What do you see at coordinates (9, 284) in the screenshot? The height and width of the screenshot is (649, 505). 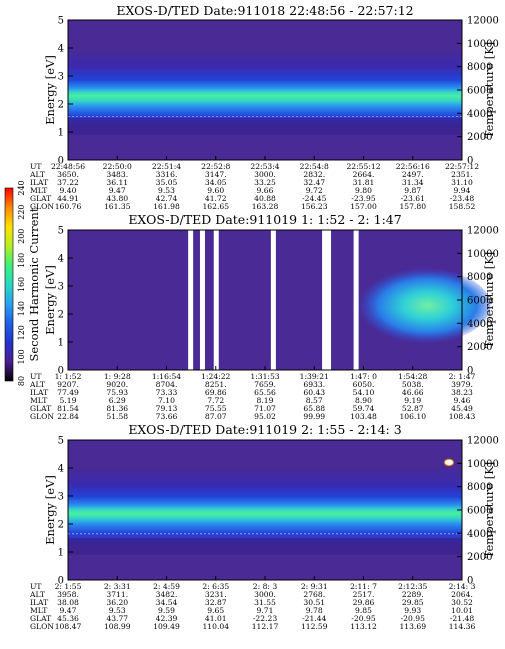 I see `colorbar-scale` at bounding box center [9, 284].